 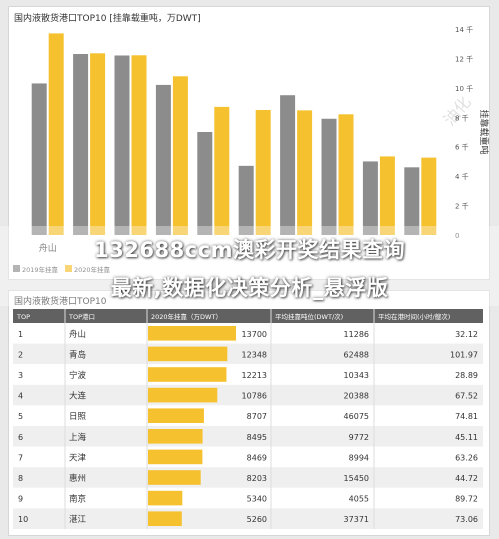 I want to click on table-title: 国内液散货港口TOP10, so click(x=60, y=302).